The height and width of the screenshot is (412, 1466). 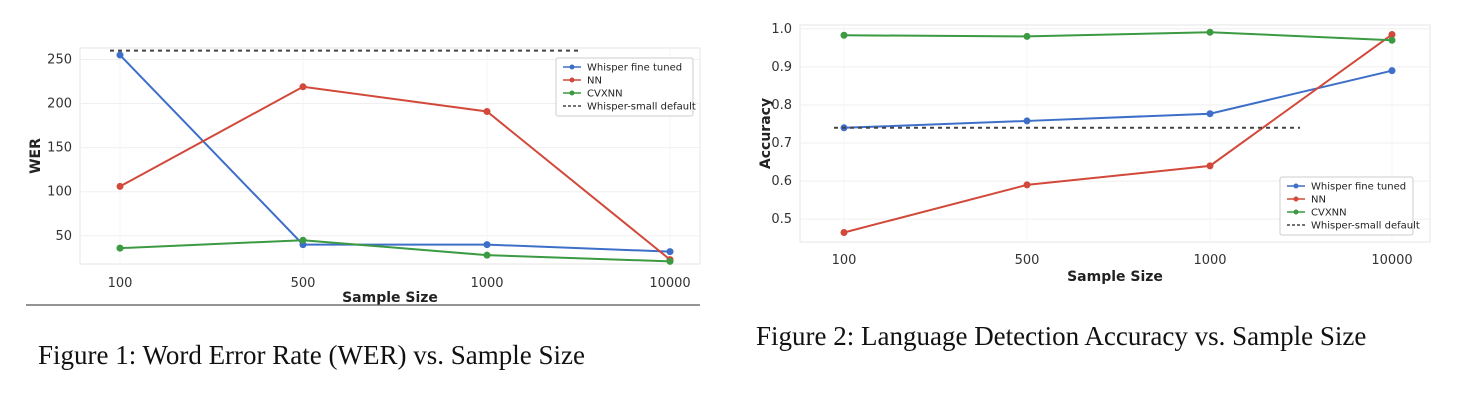 What do you see at coordinates (59, 59) in the screenshot?
I see `y-tick-label: 250` at bounding box center [59, 59].